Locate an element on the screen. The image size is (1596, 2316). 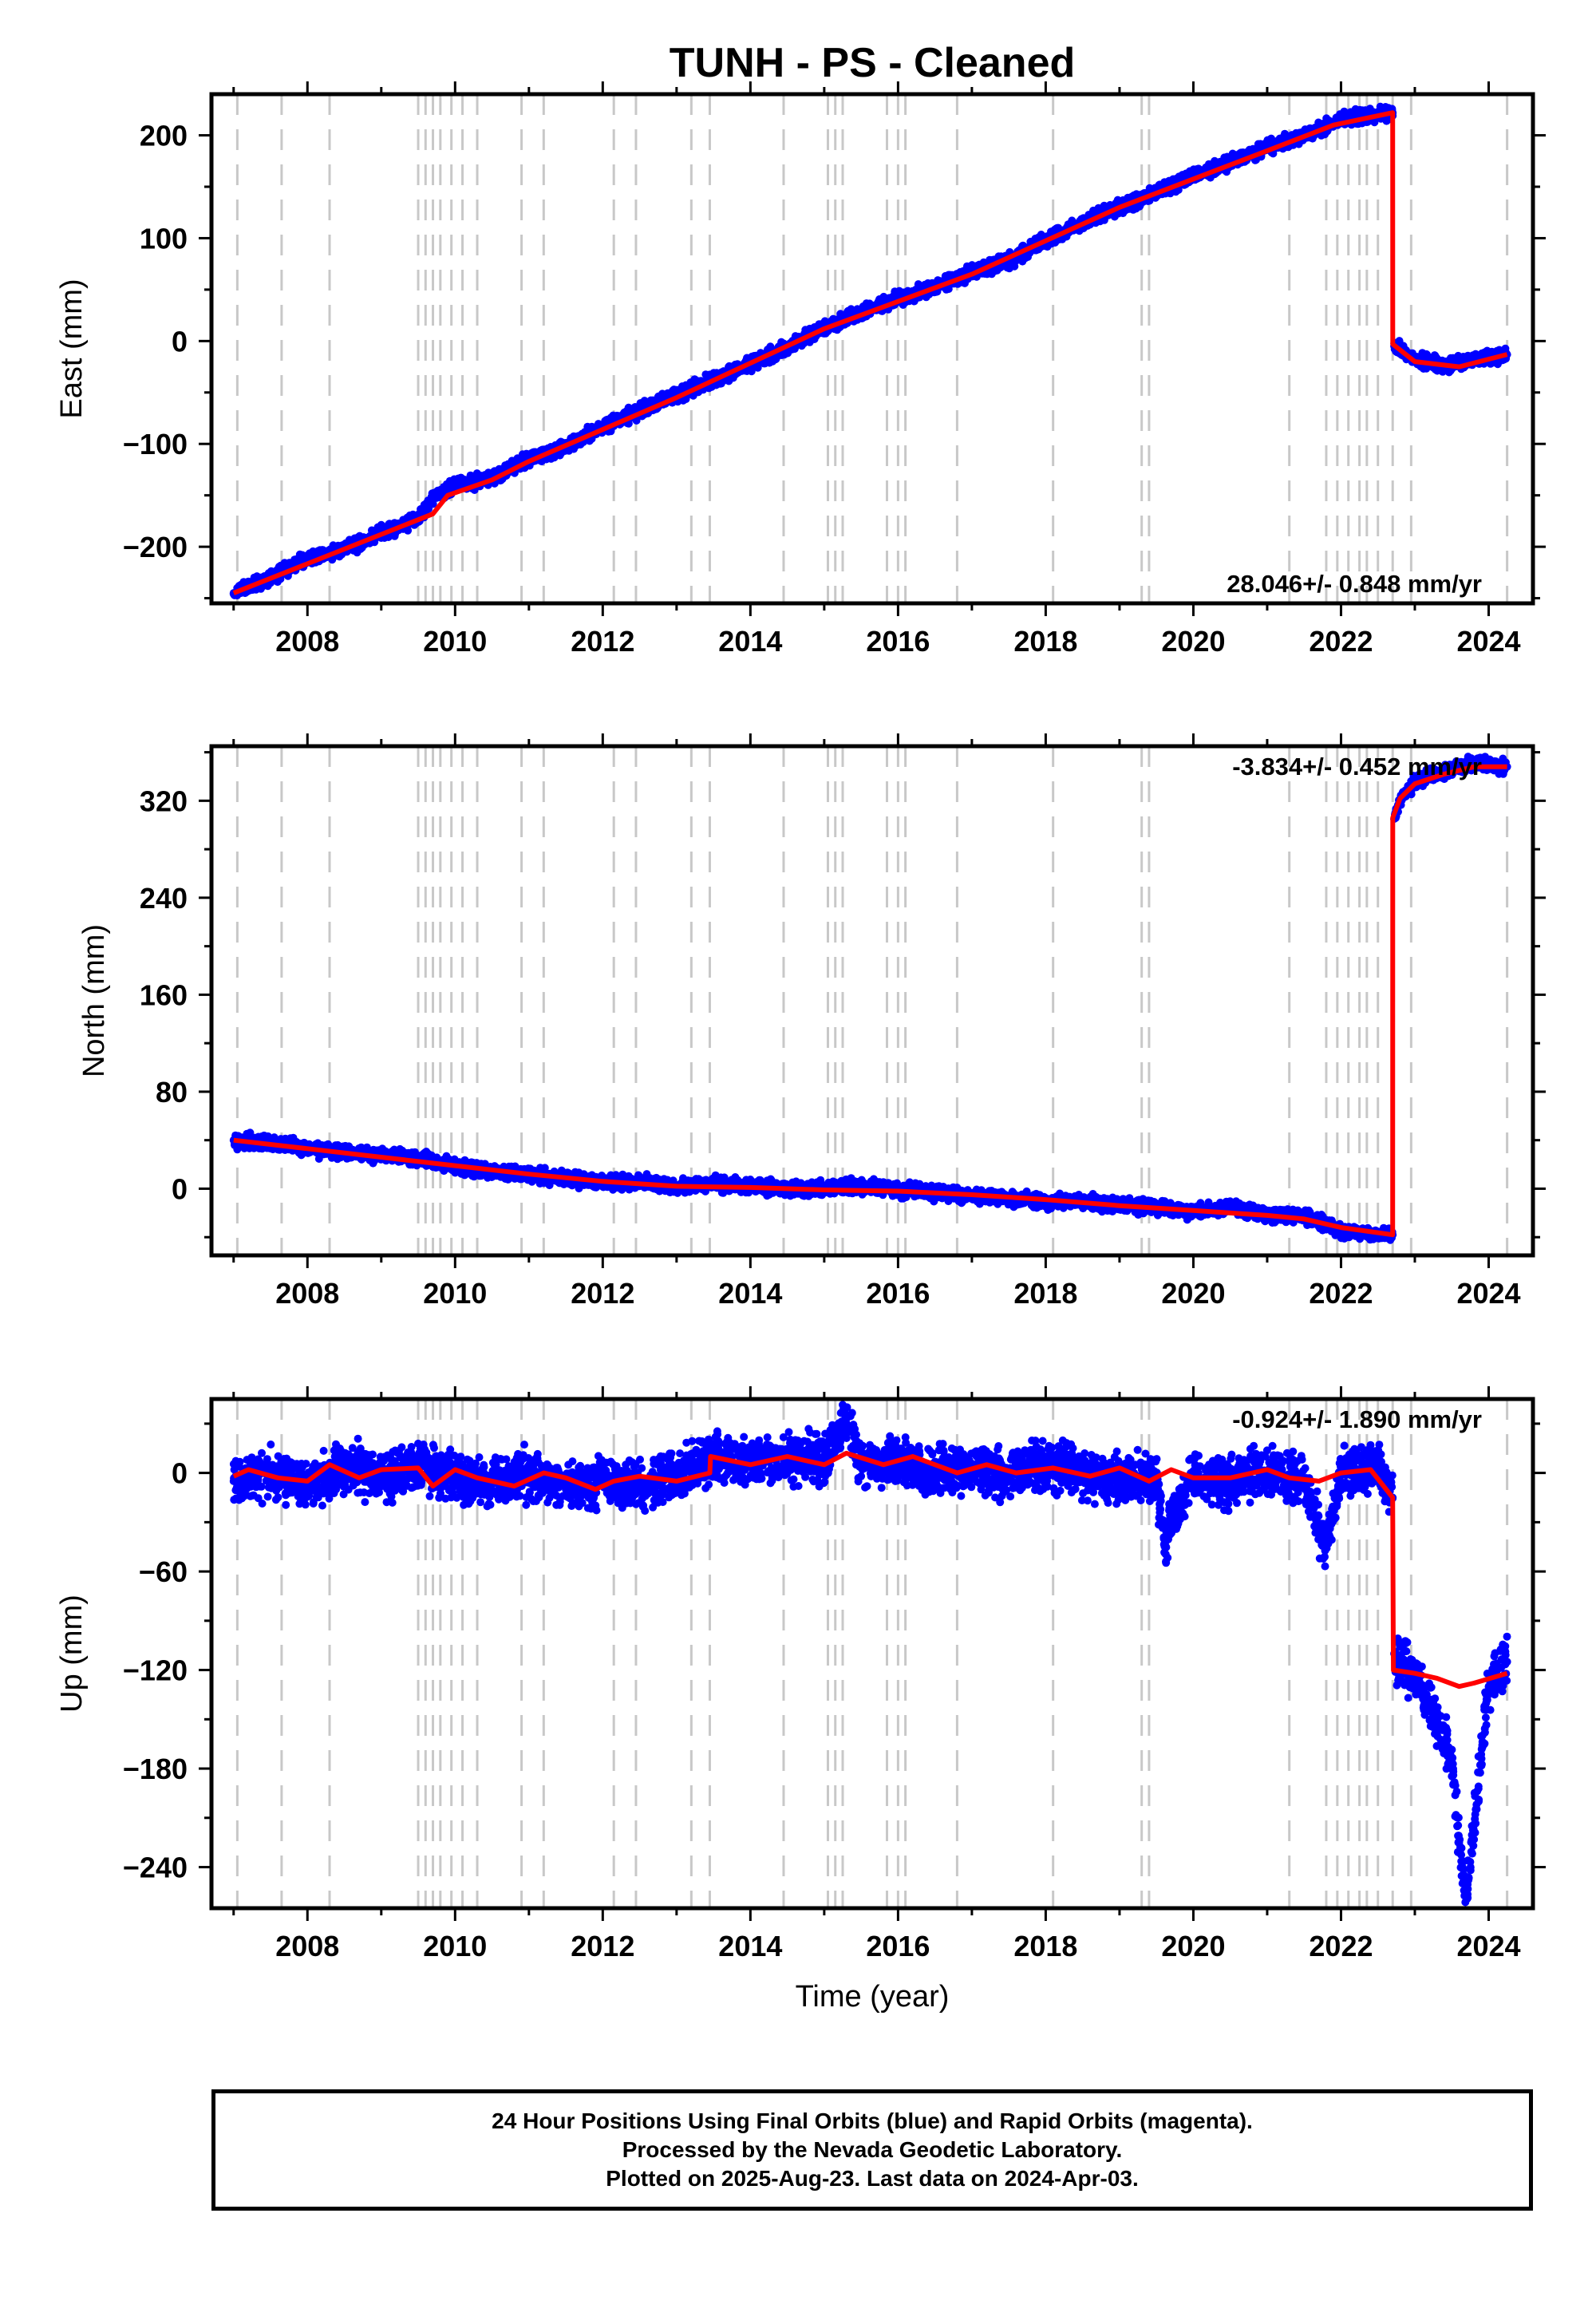
rate-label: 28.046+/- 0.848 mm/yr is located at coordinates (1354, 584).